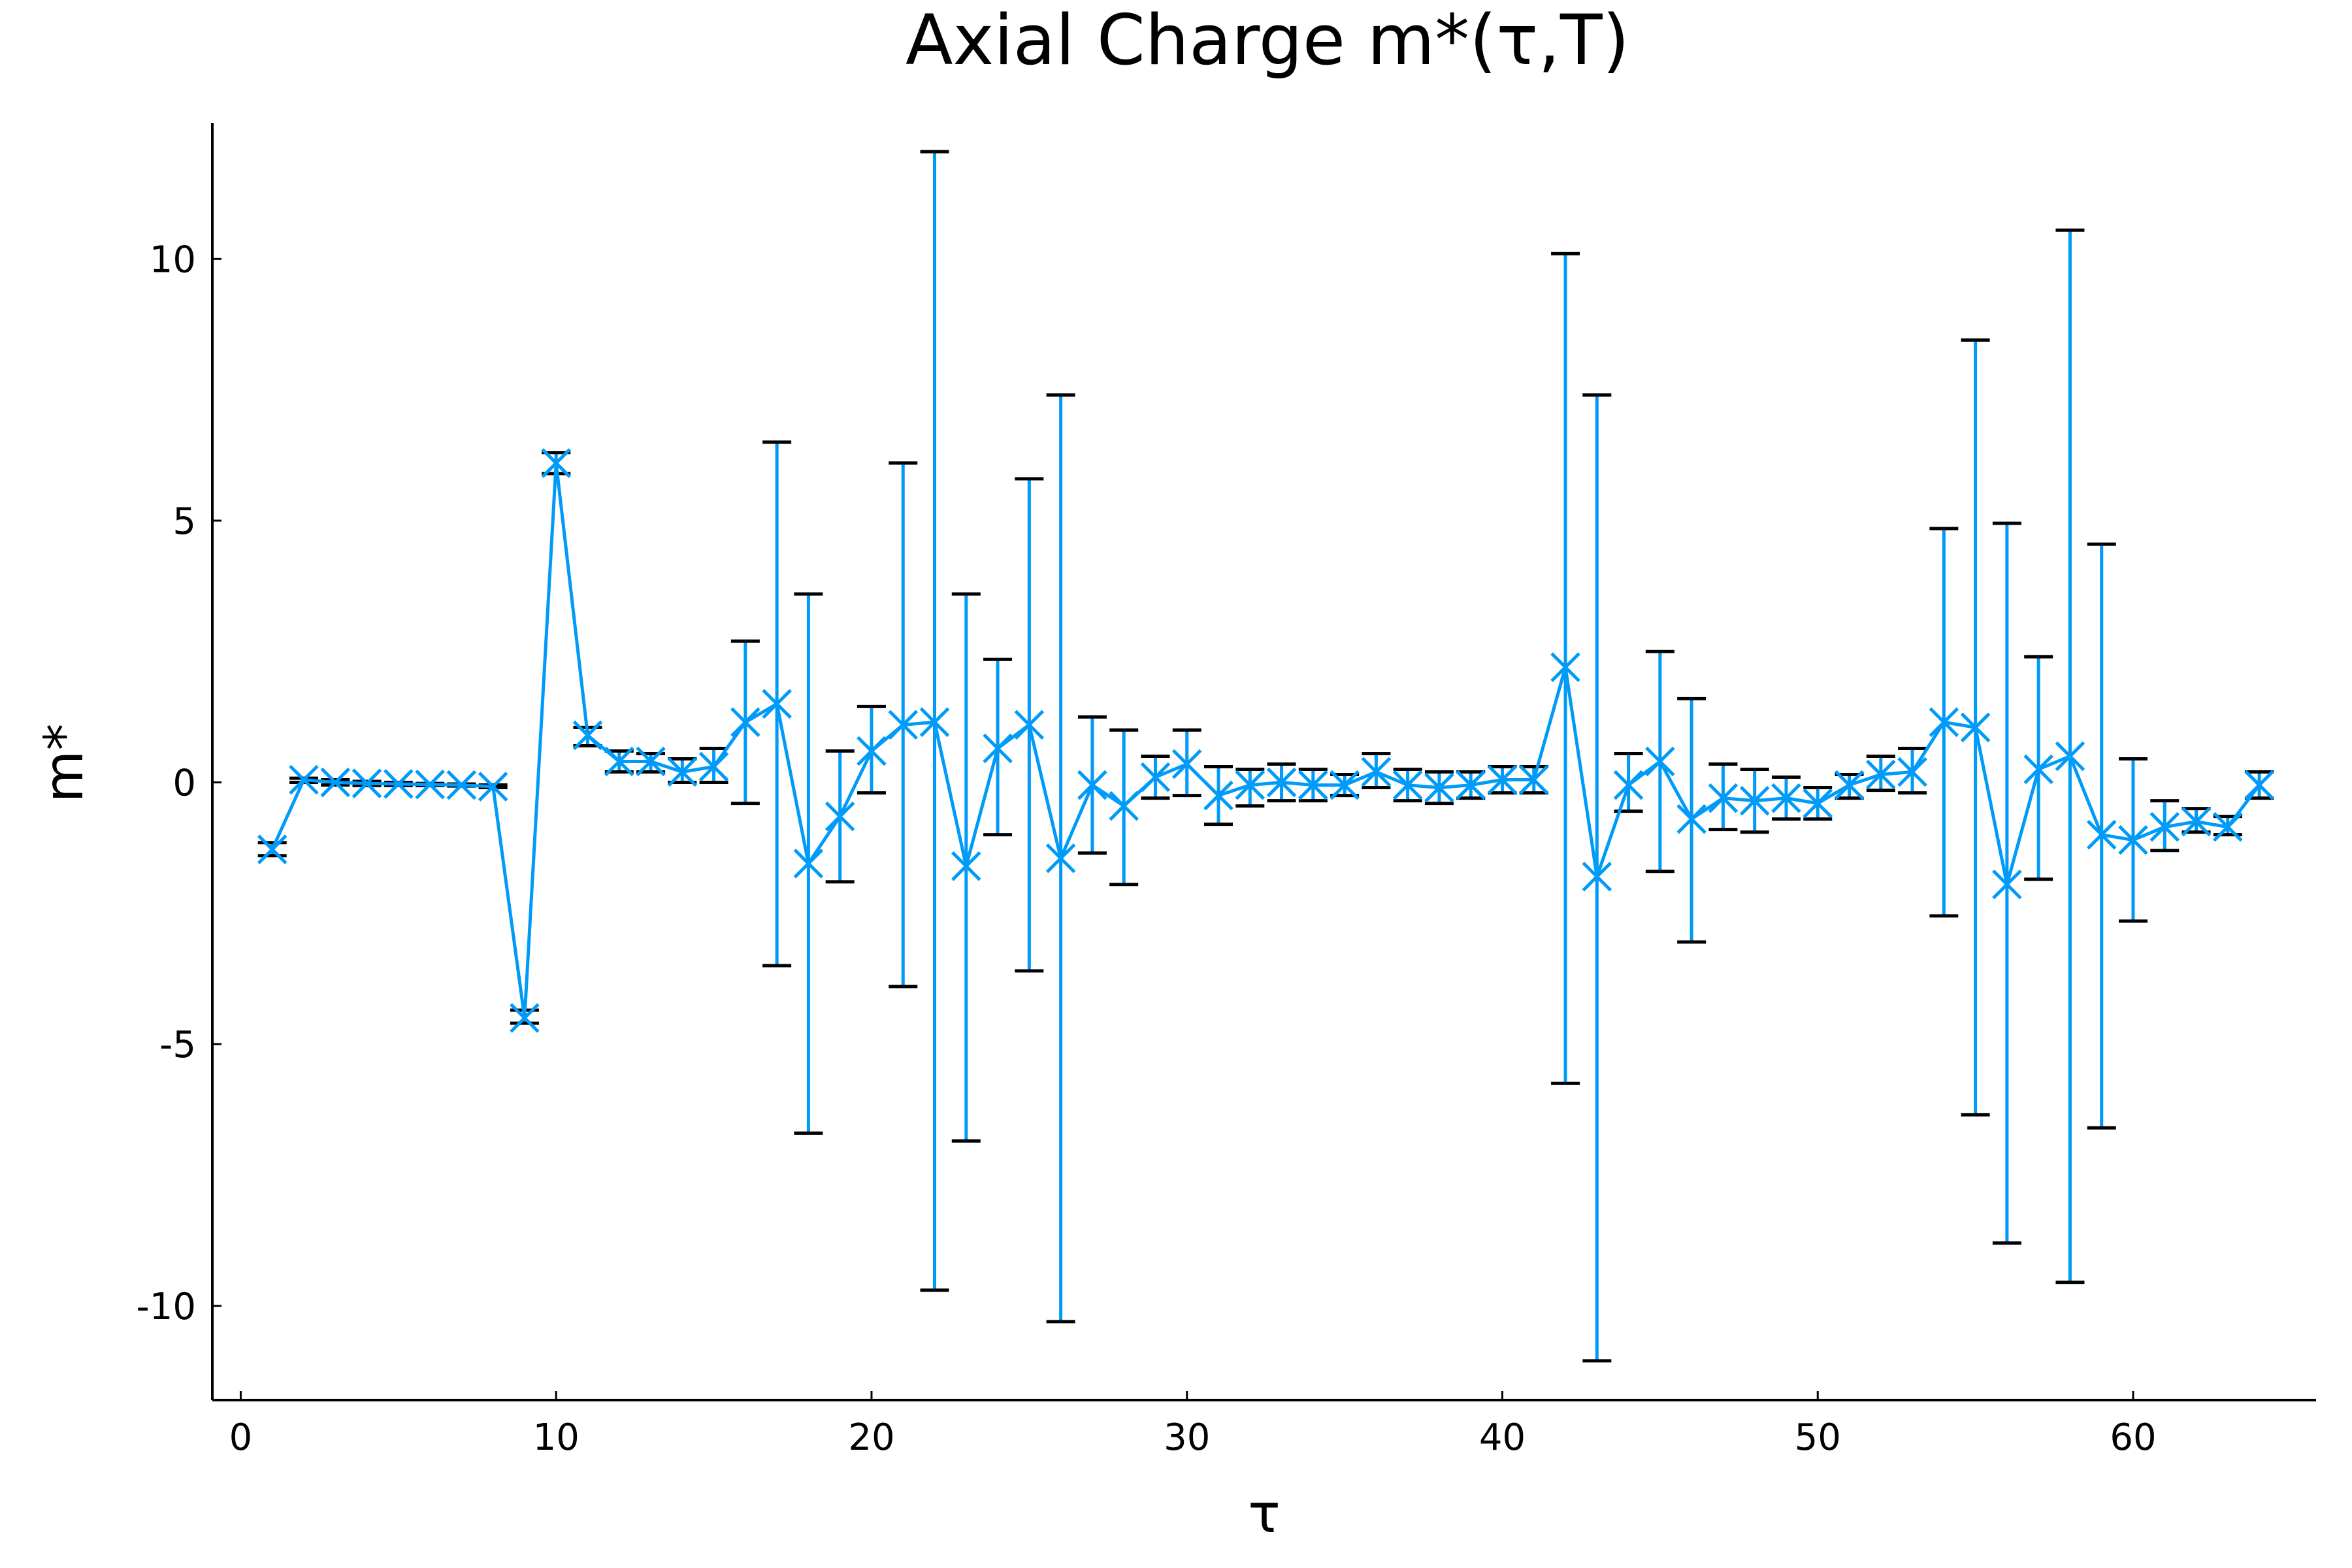 The image size is (2352, 1568). Describe the element at coordinates (64, 763) in the screenshot. I see `y-axis-label: m*` at that location.